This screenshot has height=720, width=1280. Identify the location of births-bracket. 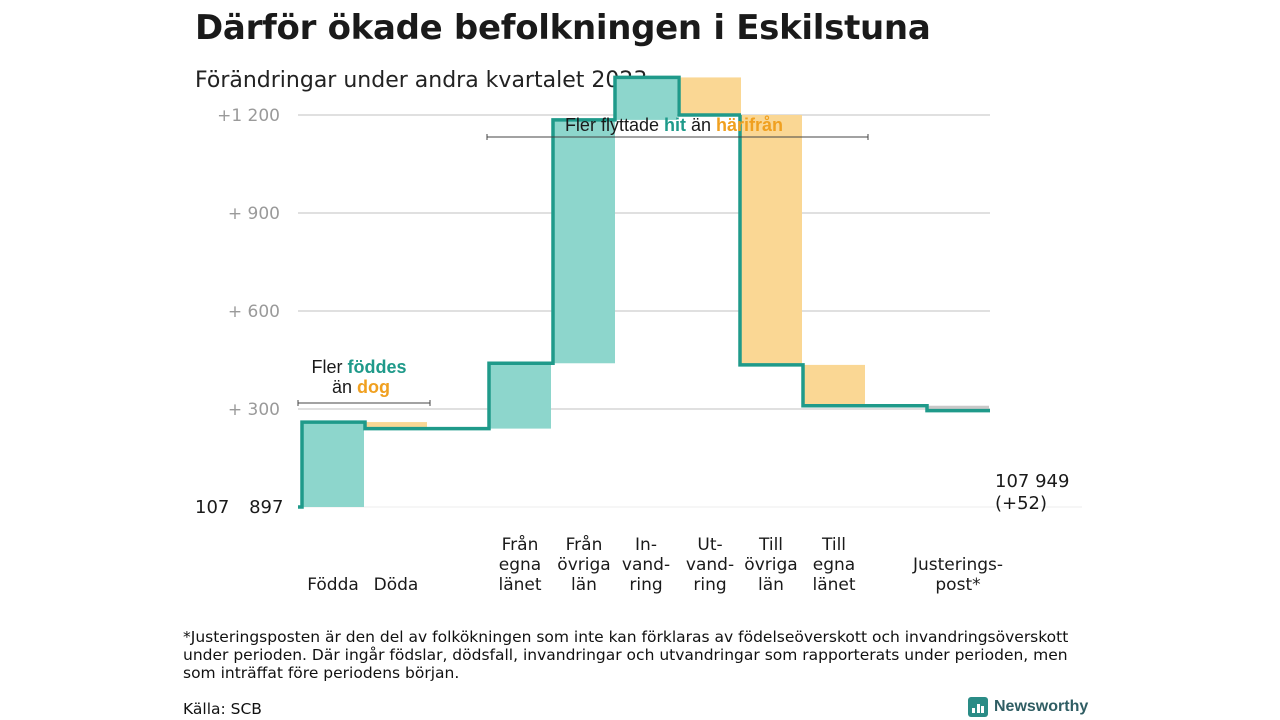
(364, 403).